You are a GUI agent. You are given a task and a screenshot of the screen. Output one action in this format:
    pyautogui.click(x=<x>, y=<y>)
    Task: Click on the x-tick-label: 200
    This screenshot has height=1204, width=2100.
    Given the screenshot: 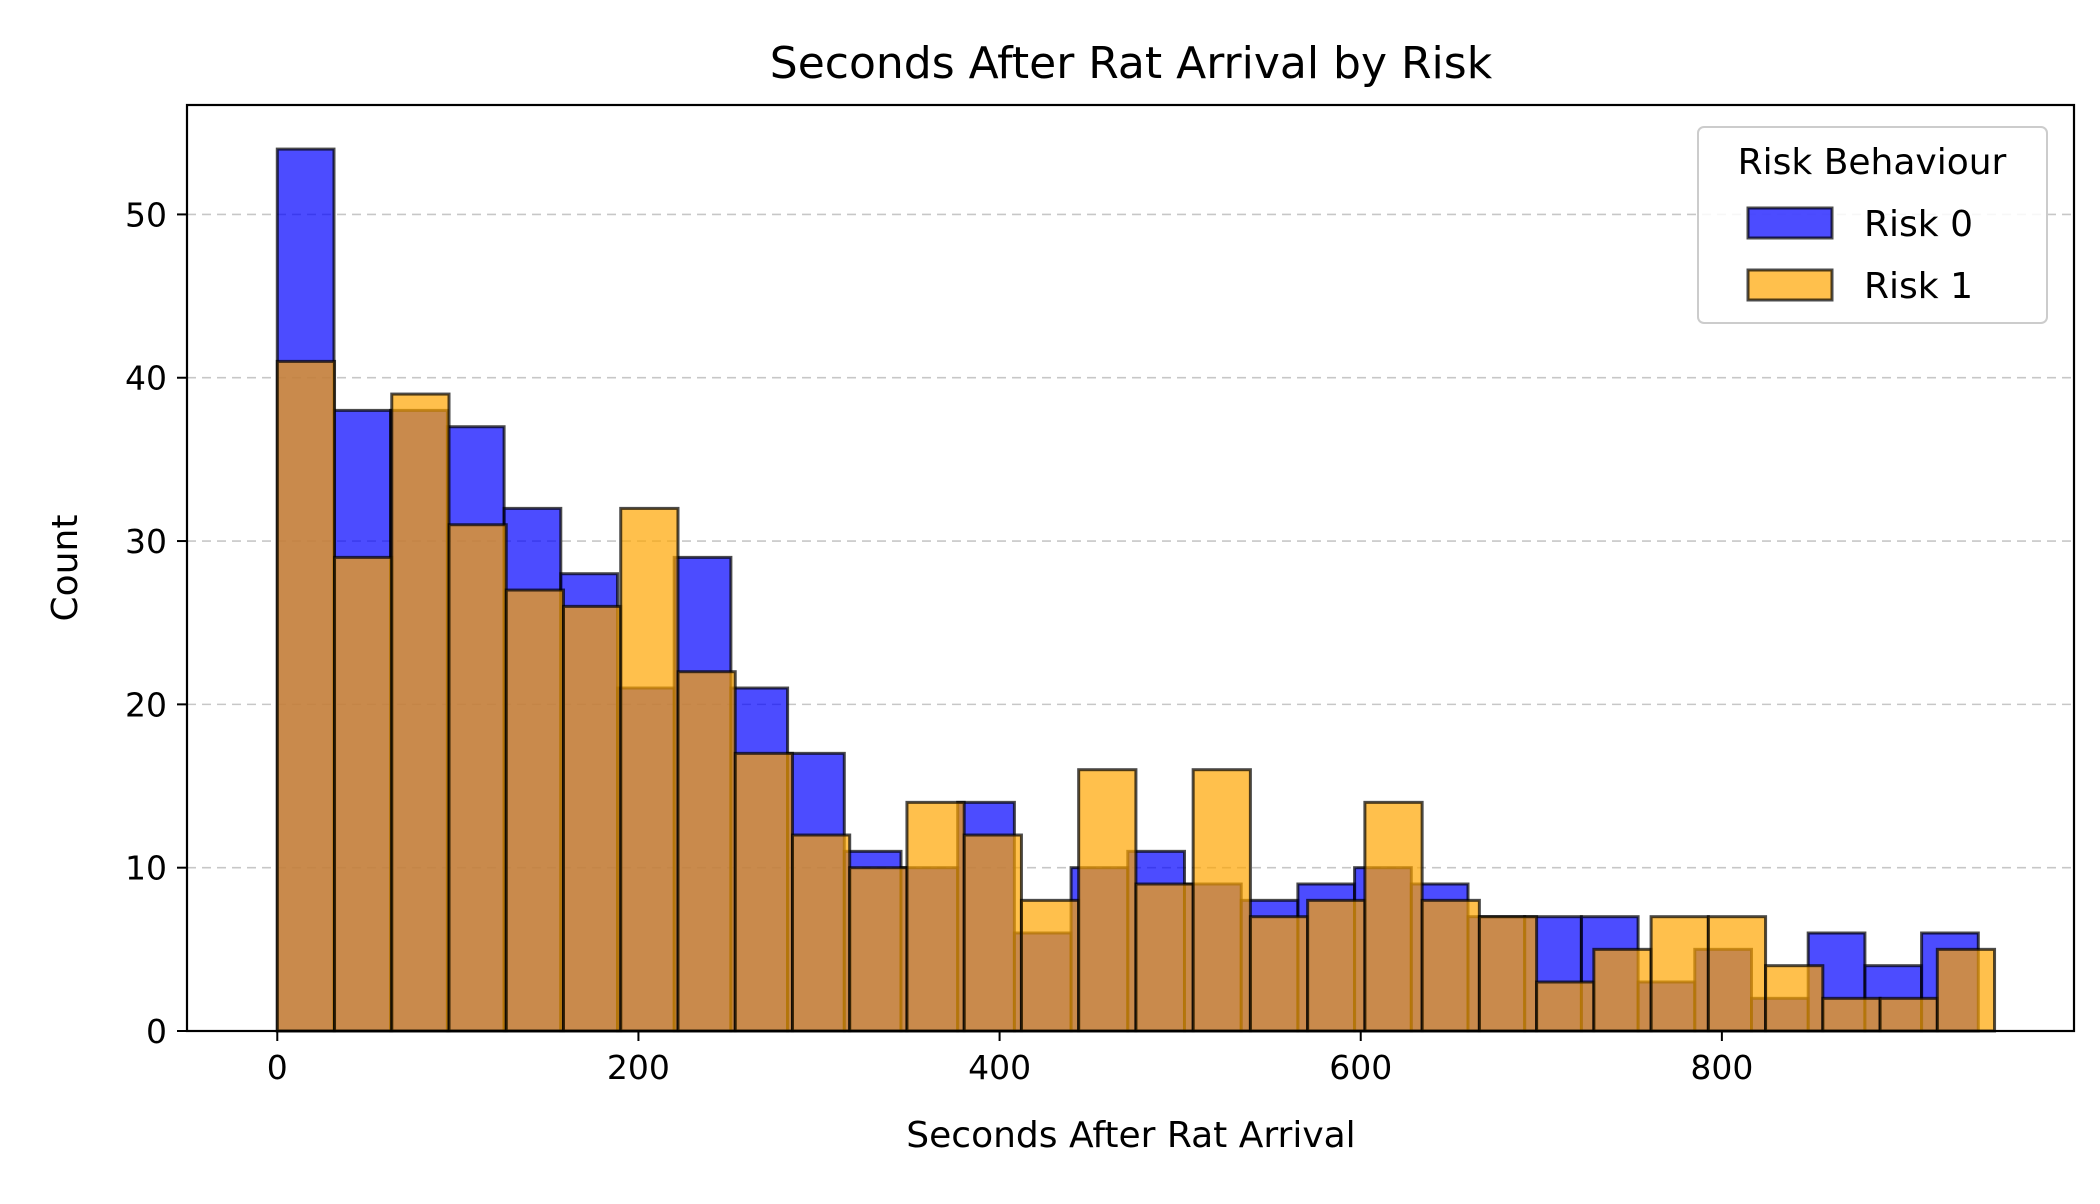 What is the action you would take?
    pyautogui.click(x=638, y=1067)
    